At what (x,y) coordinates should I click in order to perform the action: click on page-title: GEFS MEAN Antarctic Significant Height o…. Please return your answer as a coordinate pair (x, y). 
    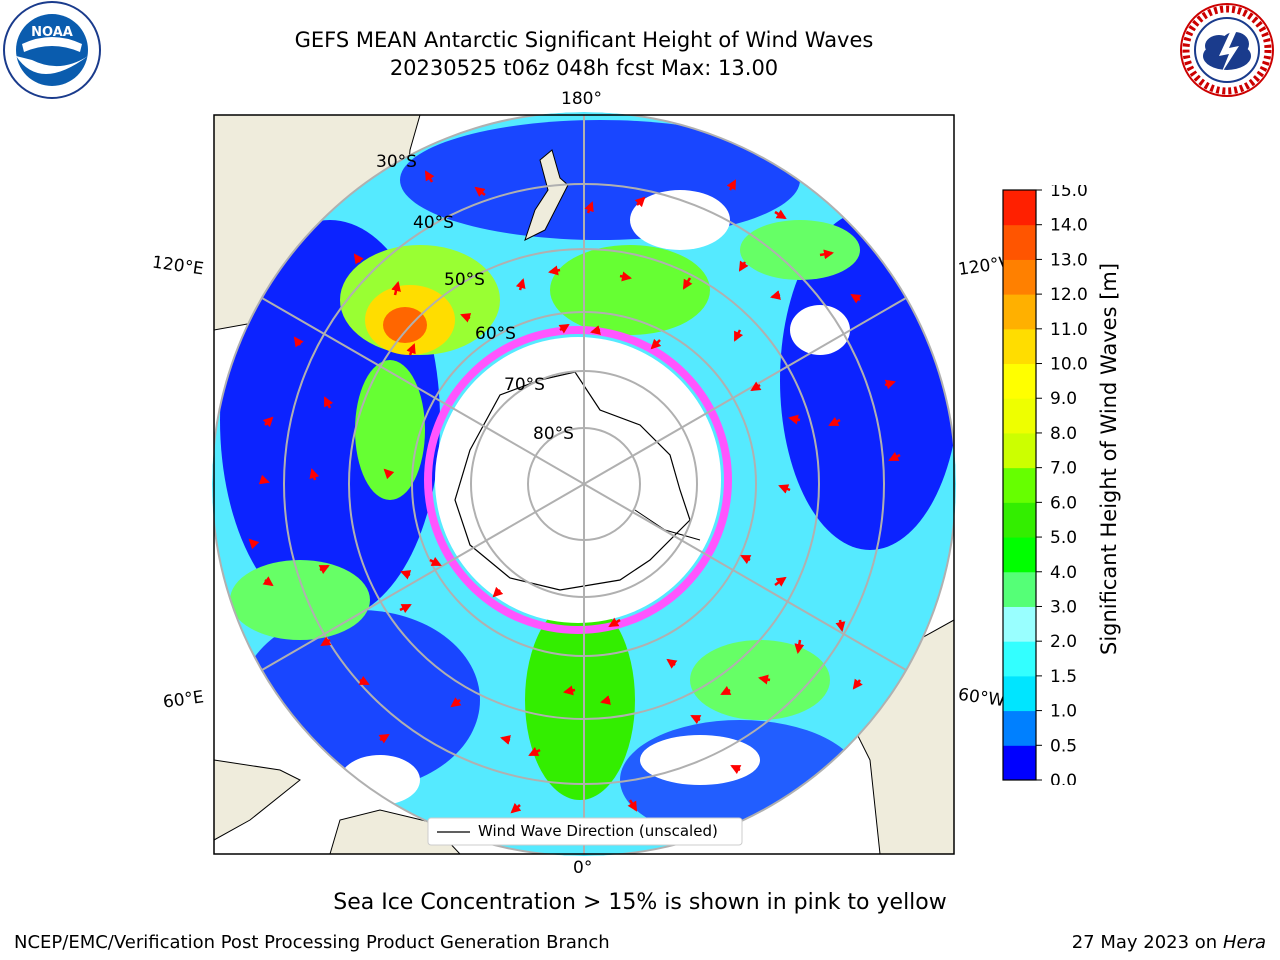
    Looking at the image, I should click on (584, 40).